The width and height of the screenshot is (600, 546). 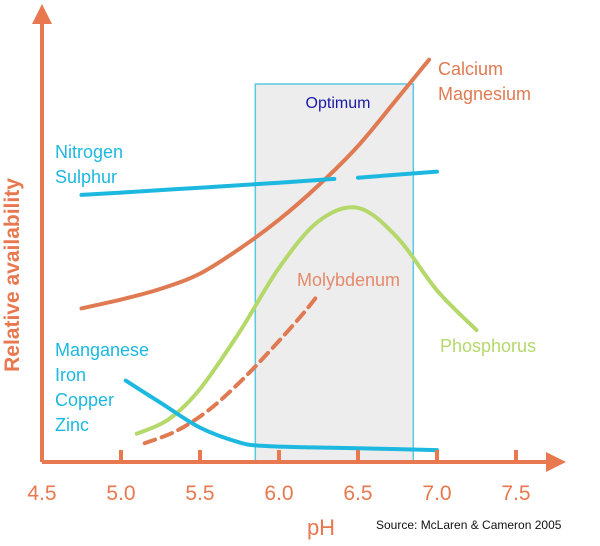 I want to click on series-label-calcium: Calcium, so click(x=470, y=69).